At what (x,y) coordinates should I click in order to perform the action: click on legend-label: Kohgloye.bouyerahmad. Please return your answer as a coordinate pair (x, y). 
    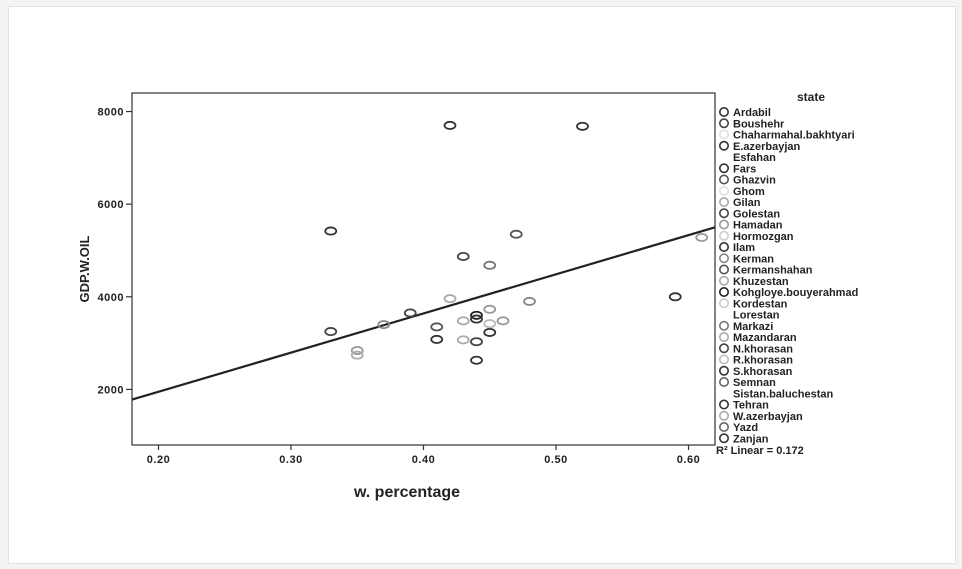
    Looking at the image, I should click on (795, 293).